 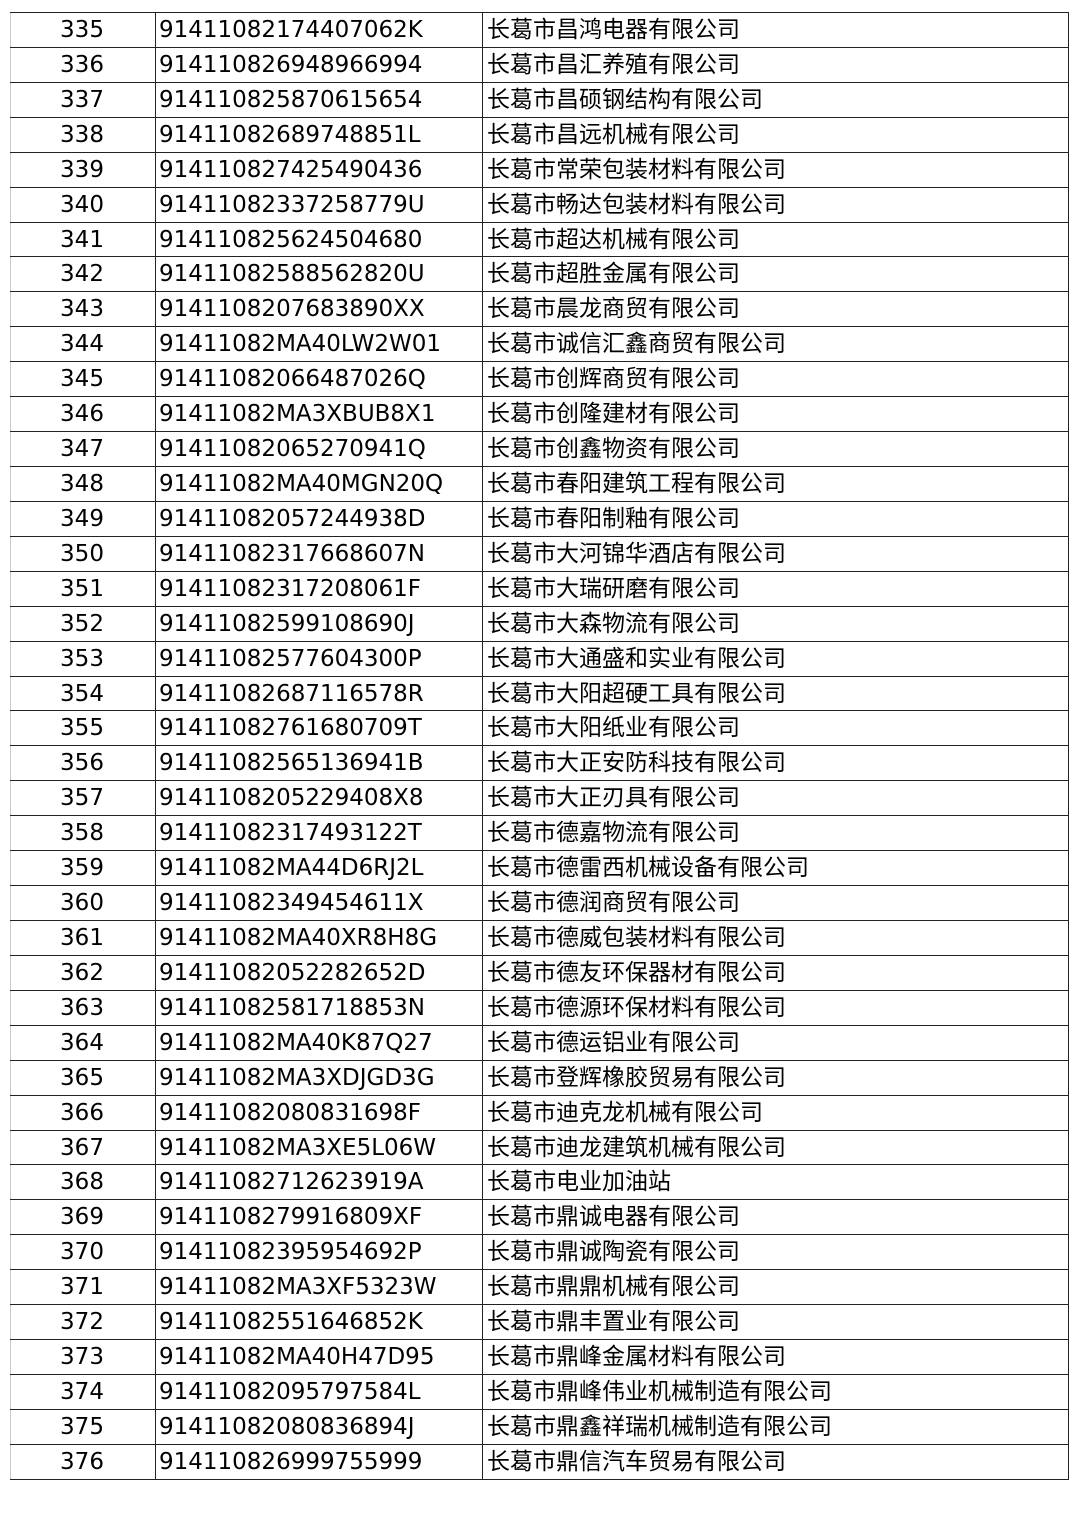 I want to click on table-row: 346 91411082MA3XBUB8X1 长葛市创隆建材有限公司, so click(x=539, y=414).